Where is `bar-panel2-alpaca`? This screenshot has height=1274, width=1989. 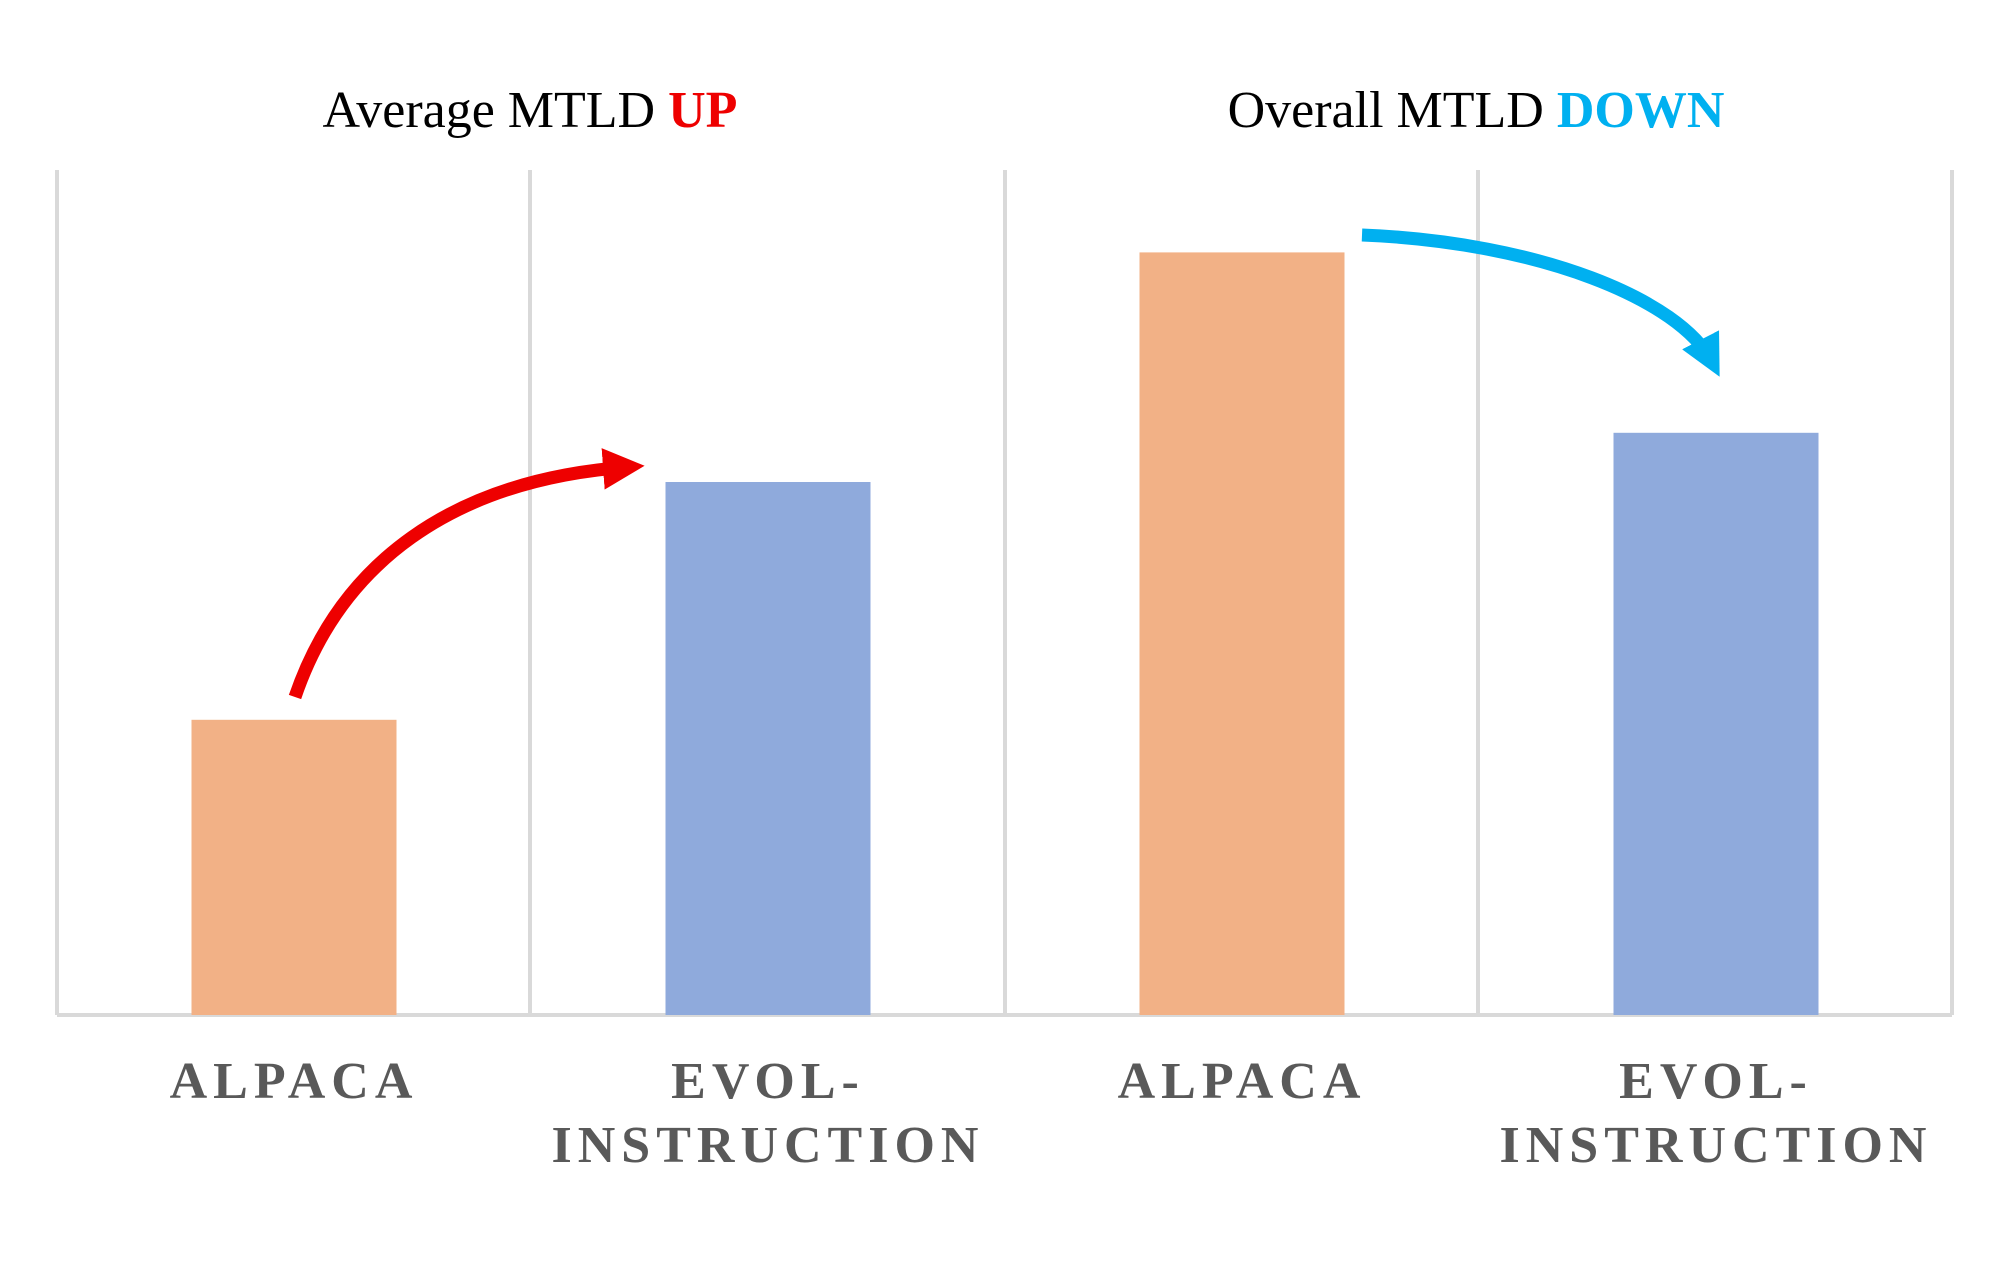
bar-panel2-alpaca is located at coordinates (1242, 633).